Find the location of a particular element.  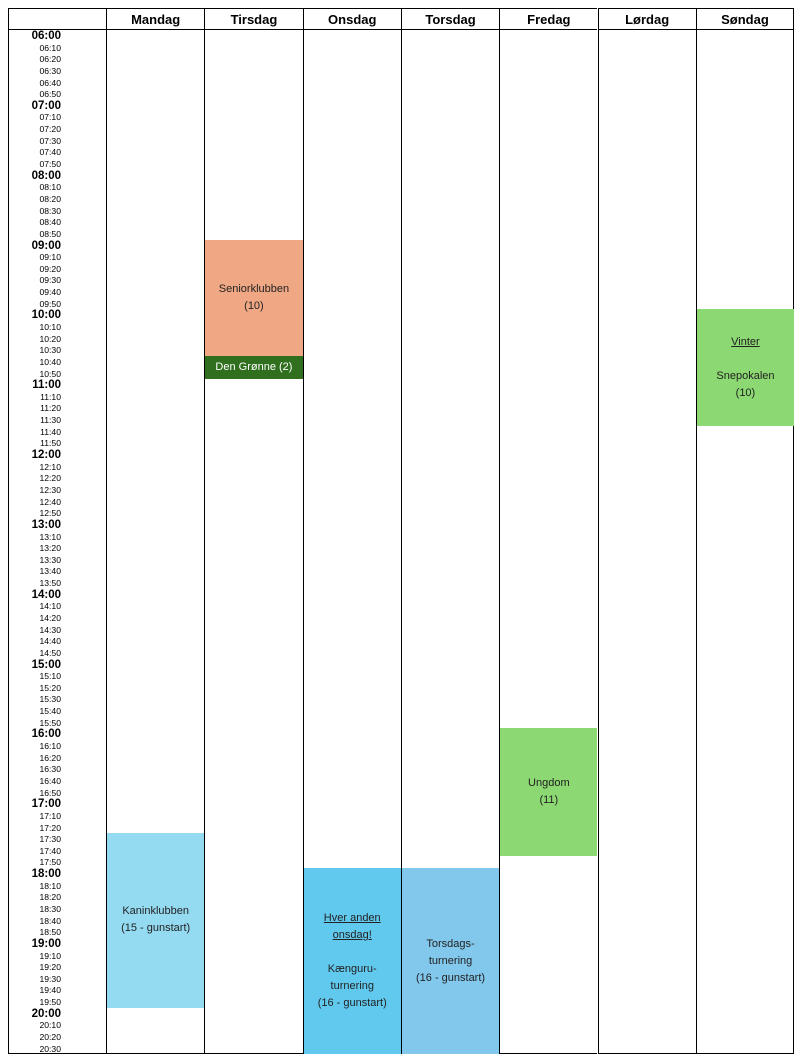

day-header-torsdag: Torsdag is located at coordinates (450, 19).